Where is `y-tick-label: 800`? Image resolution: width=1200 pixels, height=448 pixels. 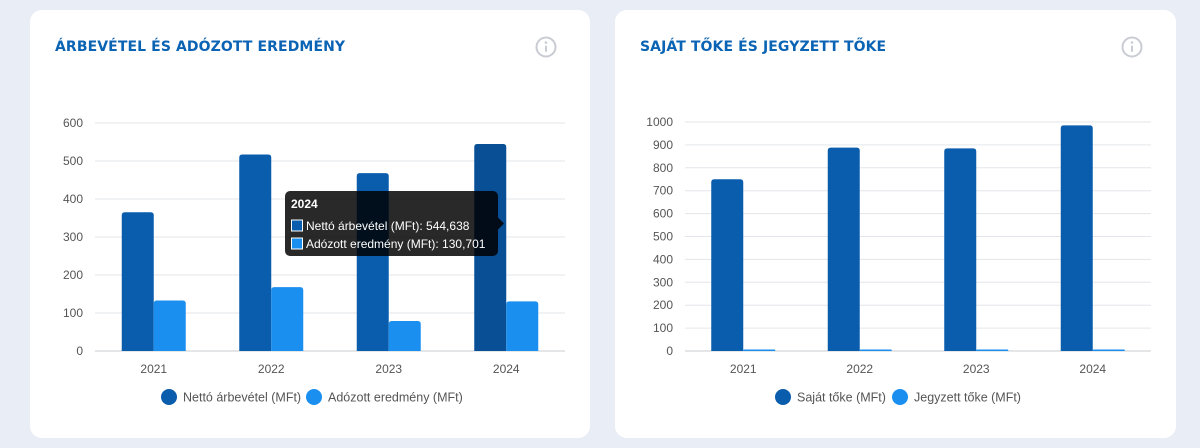
y-tick-label: 800 is located at coordinates (663, 168).